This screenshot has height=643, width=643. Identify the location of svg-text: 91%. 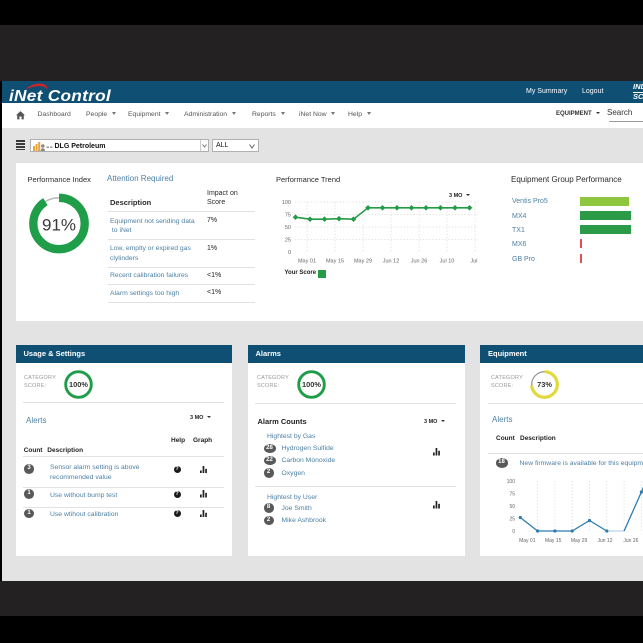
(59, 224).